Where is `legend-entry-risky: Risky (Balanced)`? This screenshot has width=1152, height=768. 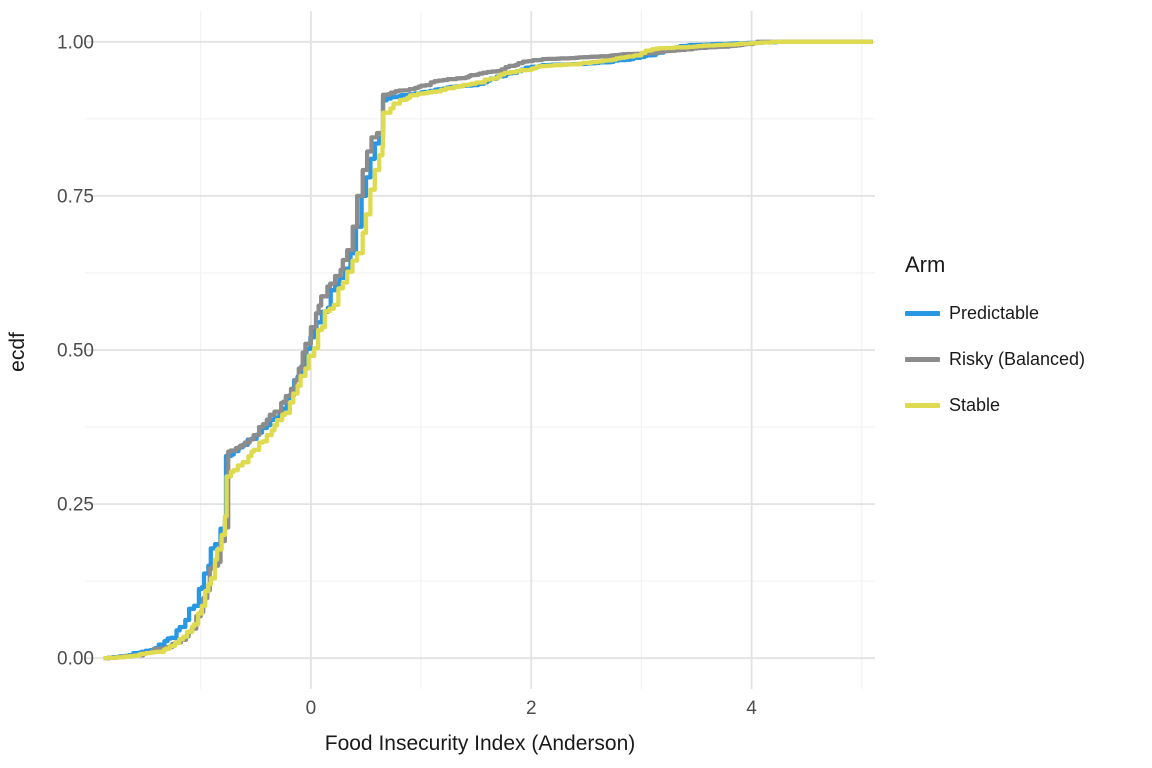
legend-entry-risky: Risky (Balanced) is located at coordinates (995, 359).